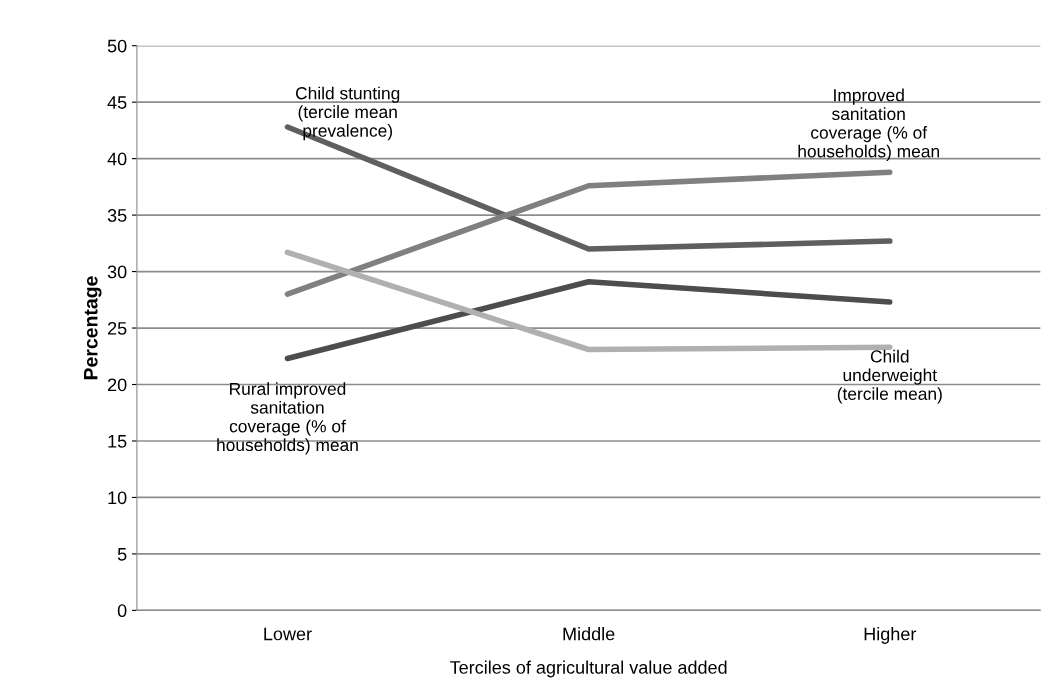 The width and height of the screenshot is (1053, 682). Describe the element at coordinates (117, 385) in the screenshot. I see `y-tick-label: 20` at that location.